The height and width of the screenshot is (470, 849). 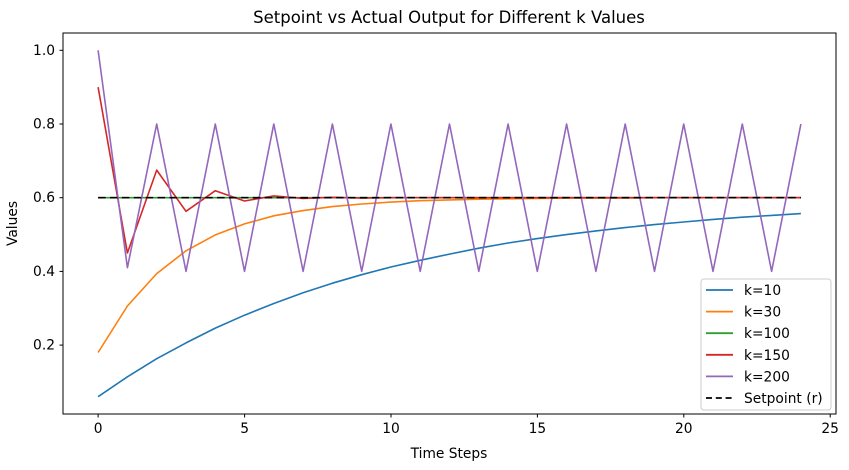 I want to click on y-axis-label: Values, so click(x=13, y=223).